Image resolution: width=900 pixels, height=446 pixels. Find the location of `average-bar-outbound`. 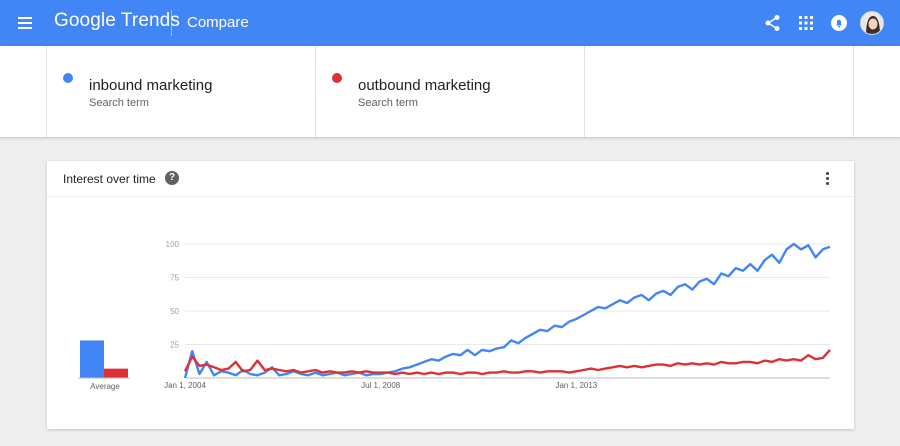

average-bar-outbound is located at coordinates (116, 373).